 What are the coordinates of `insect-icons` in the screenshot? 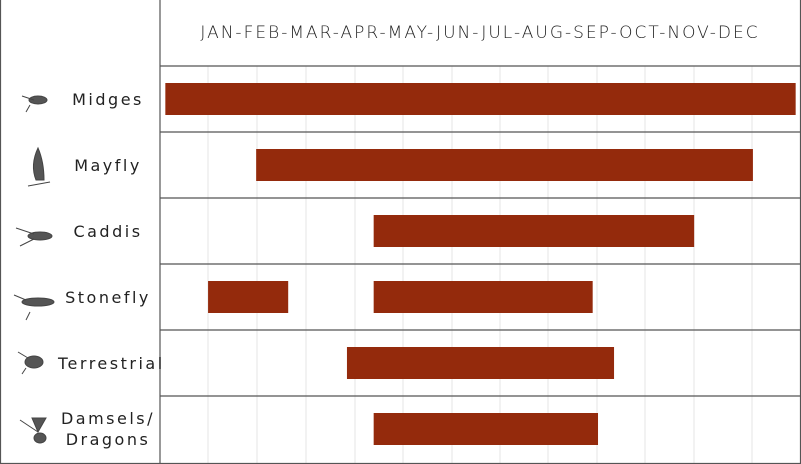 It's located at (34, 269).